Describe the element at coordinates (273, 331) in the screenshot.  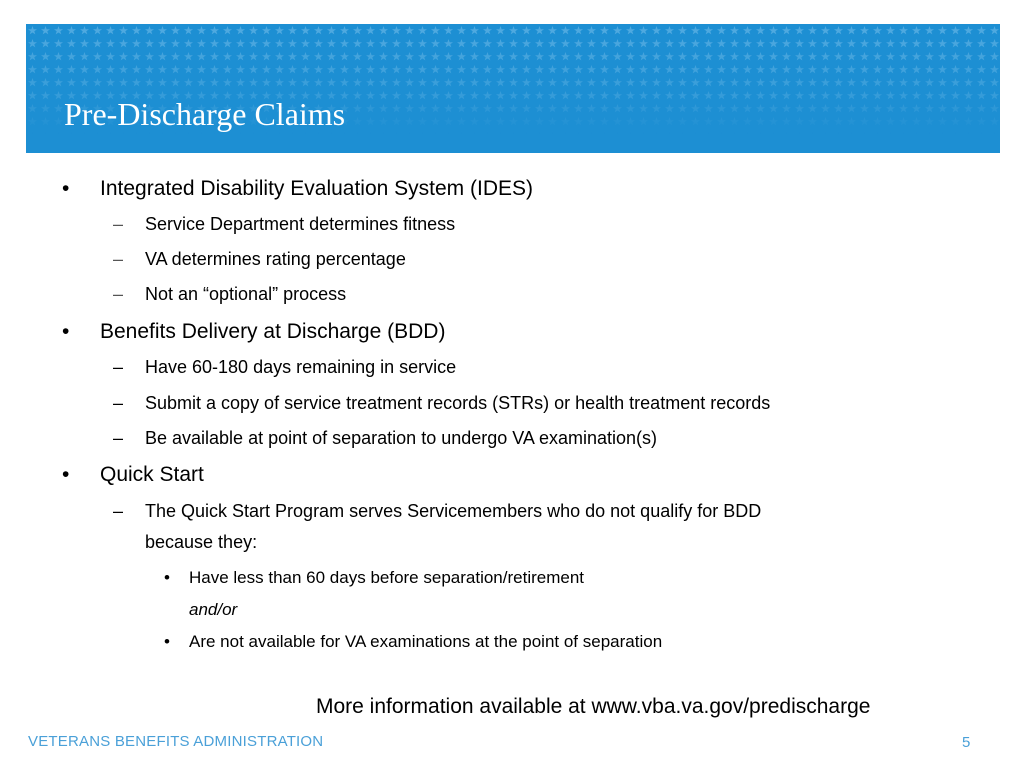
I see `bullet-bdd: Benefits Delivery at Discharge (BDD)` at that location.